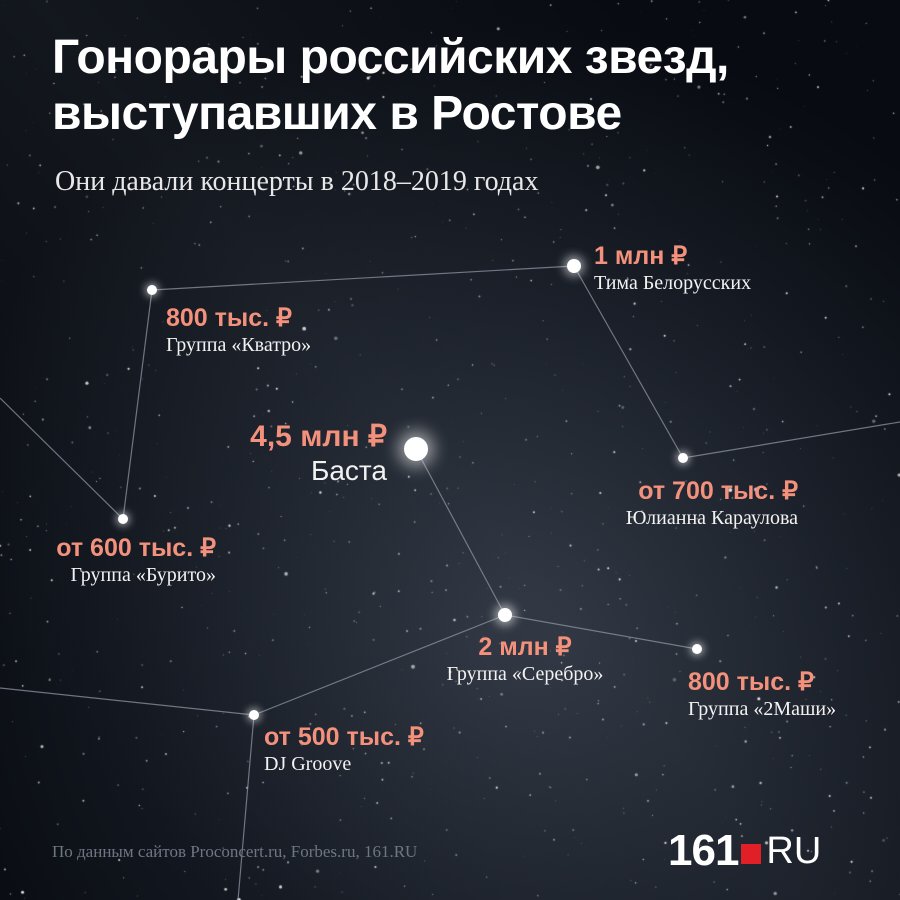 The height and width of the screenshot is (900, 900). Describe the element at coordinates (718, 491) in the screenshot. I see `fee-value: от 700 тыс. ₽` at that location.